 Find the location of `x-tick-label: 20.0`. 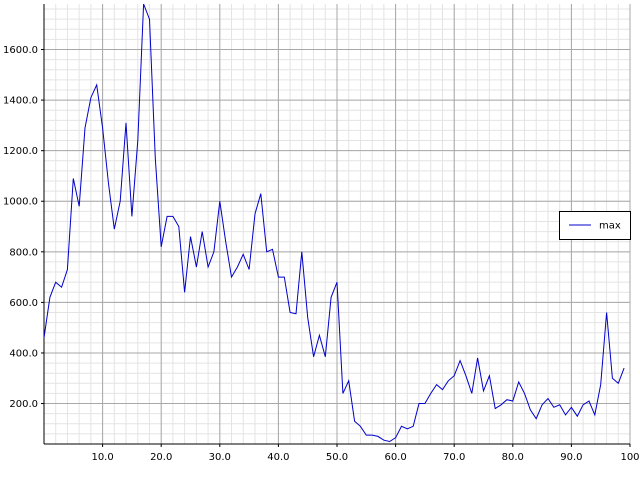

x-tick-label: 20.0 is located at coordinates (161, 457).